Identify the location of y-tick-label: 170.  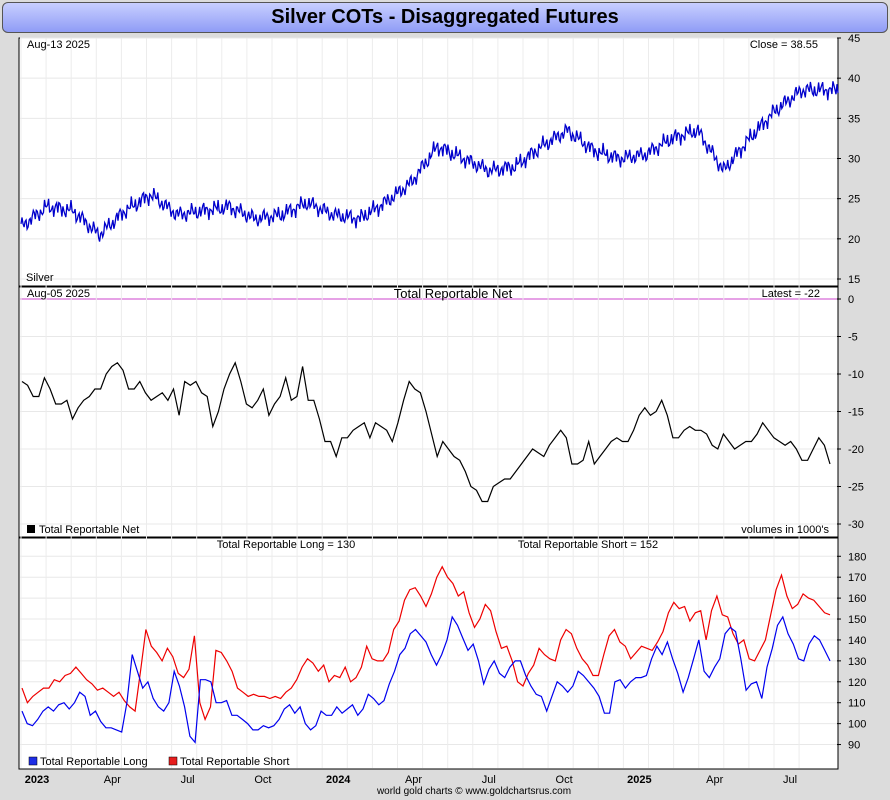
(857, 578).